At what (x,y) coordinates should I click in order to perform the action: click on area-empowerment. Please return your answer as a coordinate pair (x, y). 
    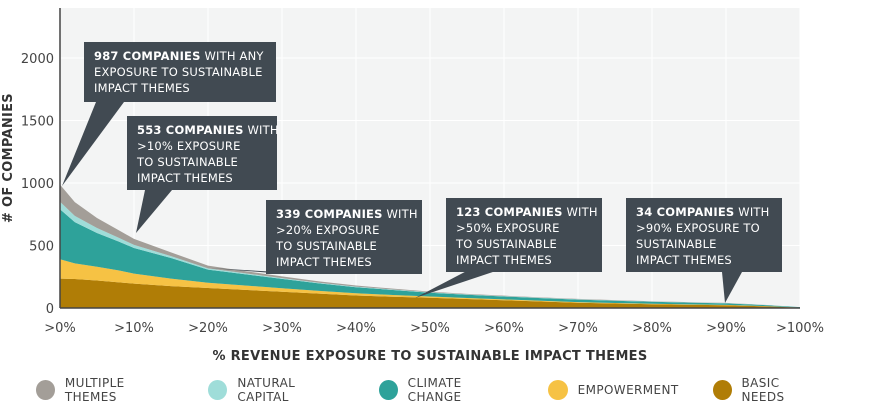
    Looking at the image, I should click on (430, 283).